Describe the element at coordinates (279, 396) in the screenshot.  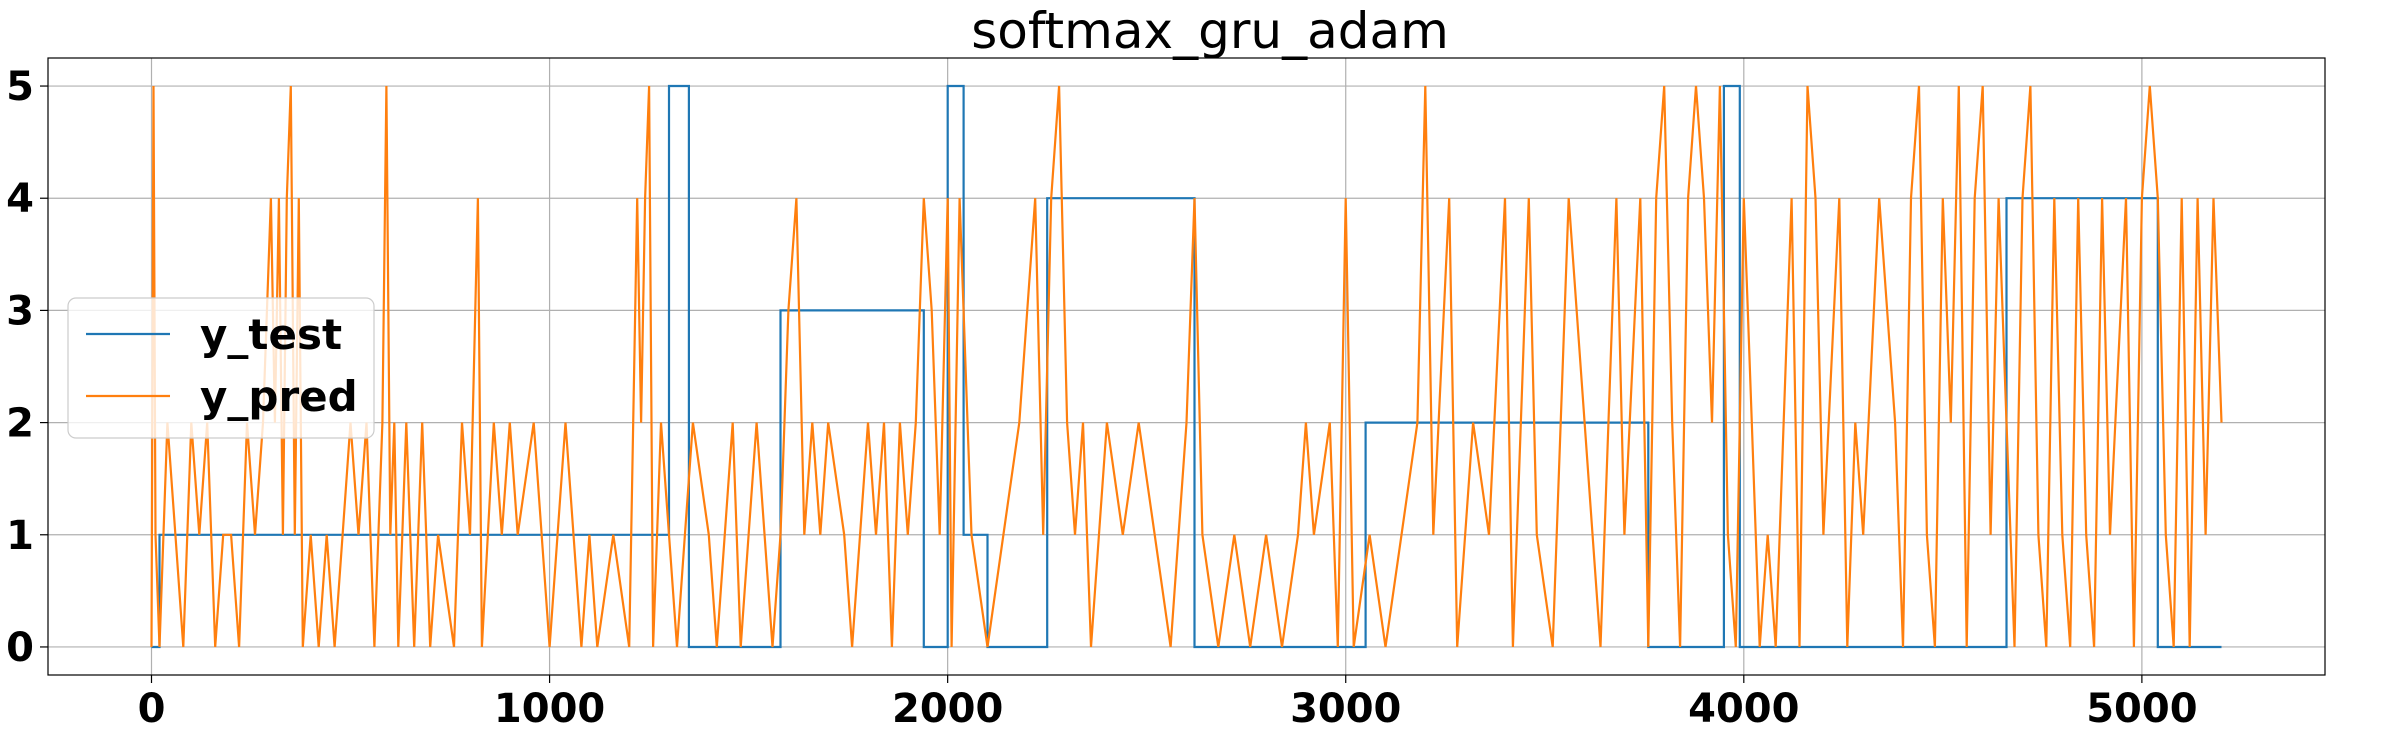
I see `legend-label: y_pred` at that location.